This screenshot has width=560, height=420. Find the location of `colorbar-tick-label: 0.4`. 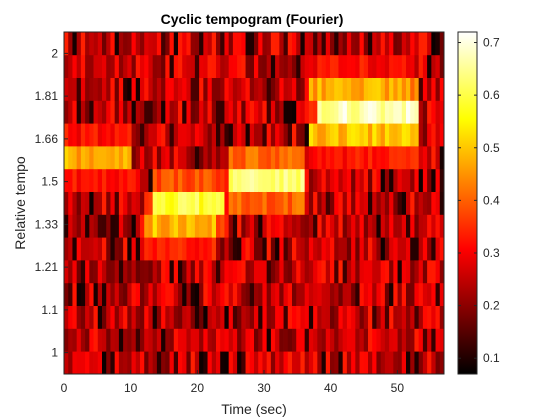

colorbar-tick-label: 0.4 is located at coordinates (491, 200).